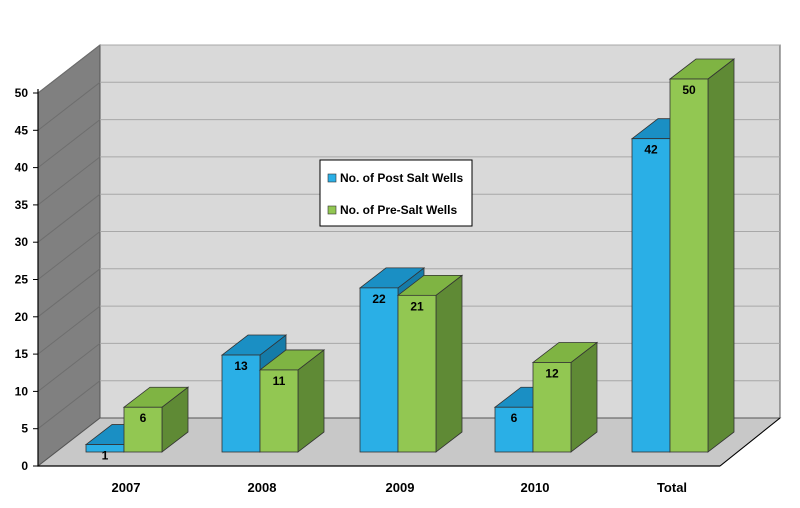  Describe the element at coordinates (22, 354) in the screenshot. I see `y-tick-label: 15` at that location.